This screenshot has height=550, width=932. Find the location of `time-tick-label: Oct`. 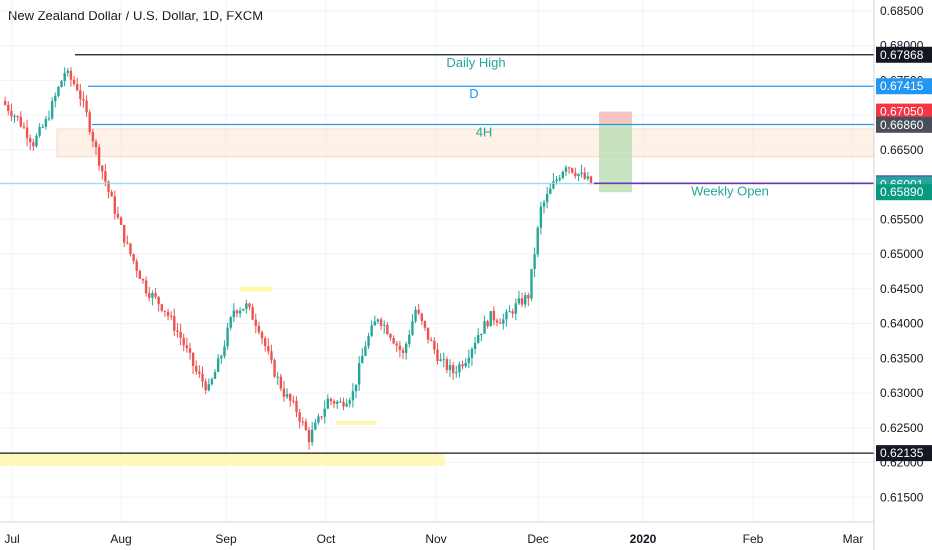

time-tick-label: Oct is located at coordinates (326, 539).